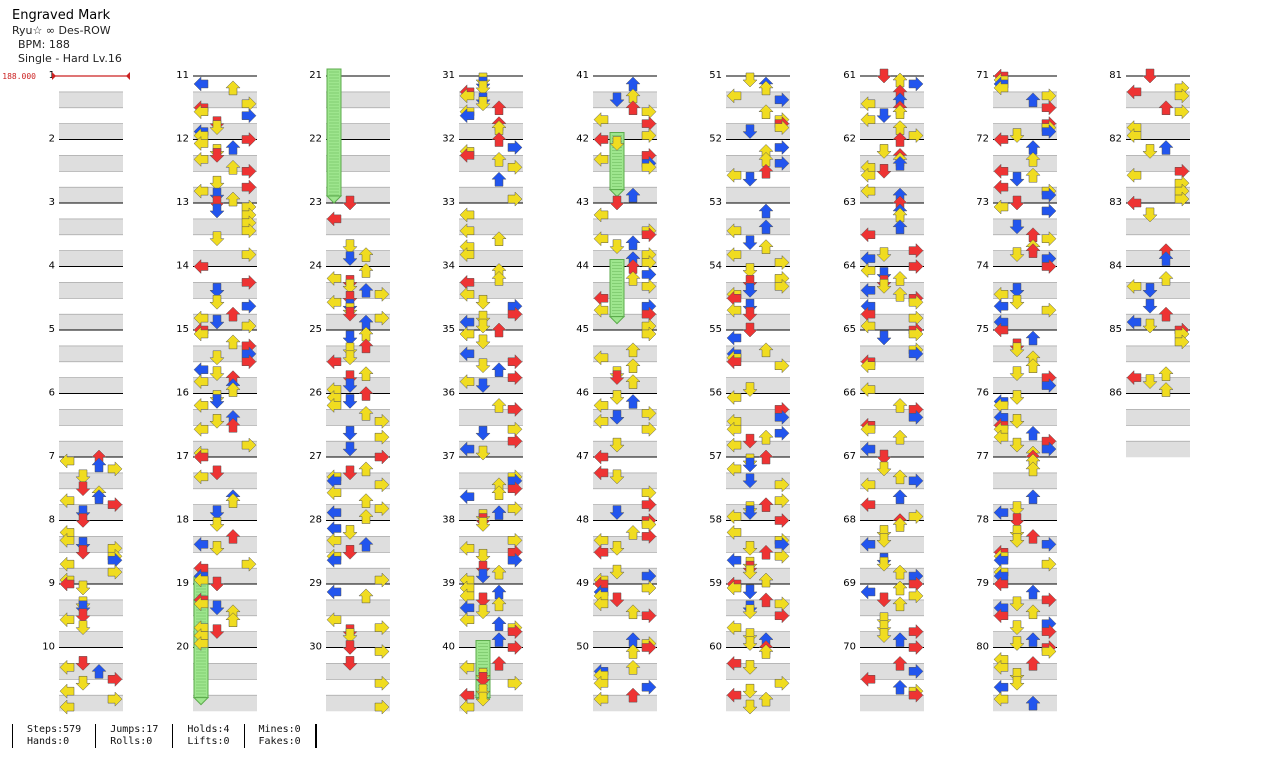 This screenshot has width=1280, height=760. I want to click on measure-32: 32, so click(482, 169).